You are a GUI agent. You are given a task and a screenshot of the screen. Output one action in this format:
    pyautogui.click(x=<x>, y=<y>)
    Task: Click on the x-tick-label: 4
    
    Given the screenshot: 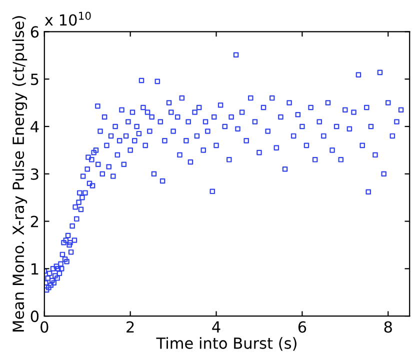 What is the action you would take?
    pyautogui.click(x=216, y=327)
    